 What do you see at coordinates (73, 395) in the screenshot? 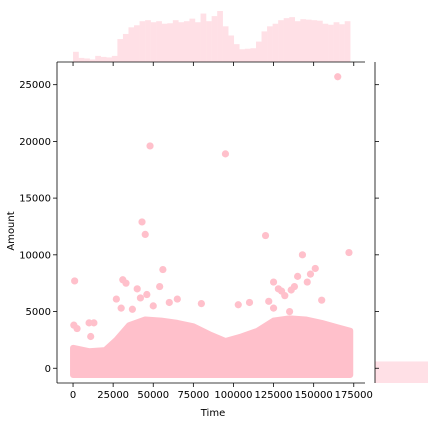
I see `x-tick-label: 0` at bounding box center [73, 395].